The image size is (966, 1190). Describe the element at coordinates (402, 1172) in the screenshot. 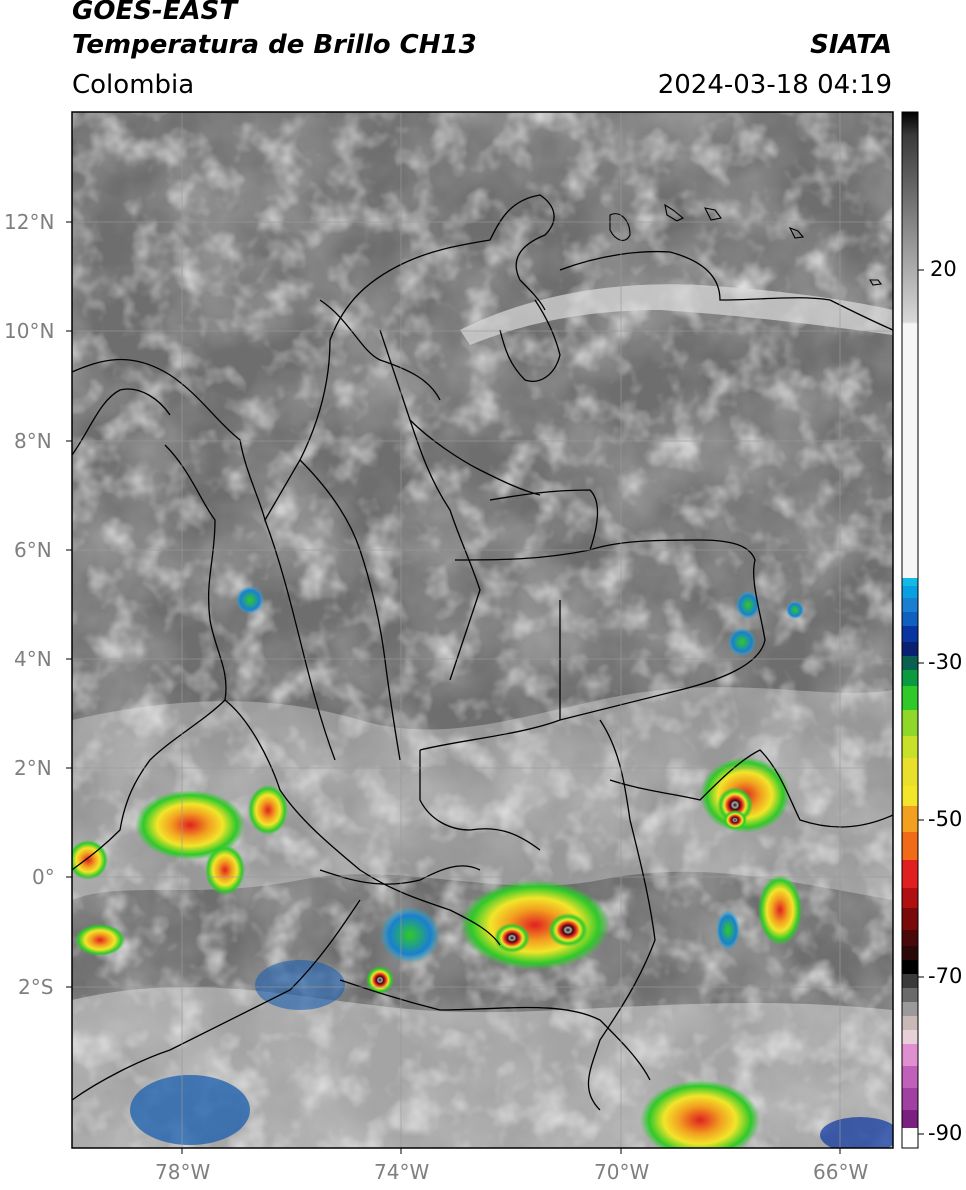

I see `lon-label-74w: 74°W` at that location.